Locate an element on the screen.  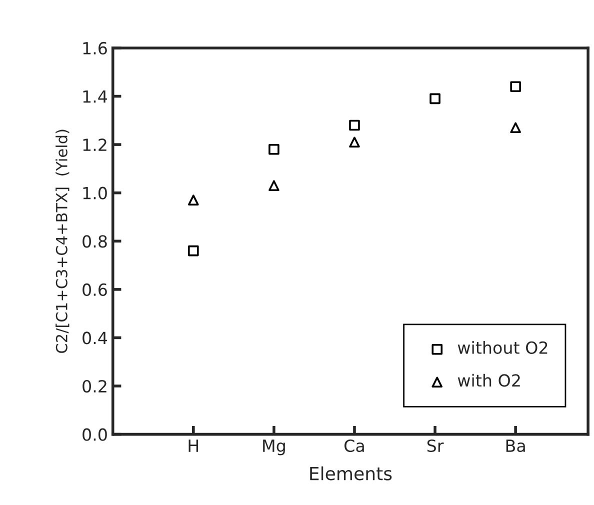
legend-label: without O2 is located at coordinates (503, 347).